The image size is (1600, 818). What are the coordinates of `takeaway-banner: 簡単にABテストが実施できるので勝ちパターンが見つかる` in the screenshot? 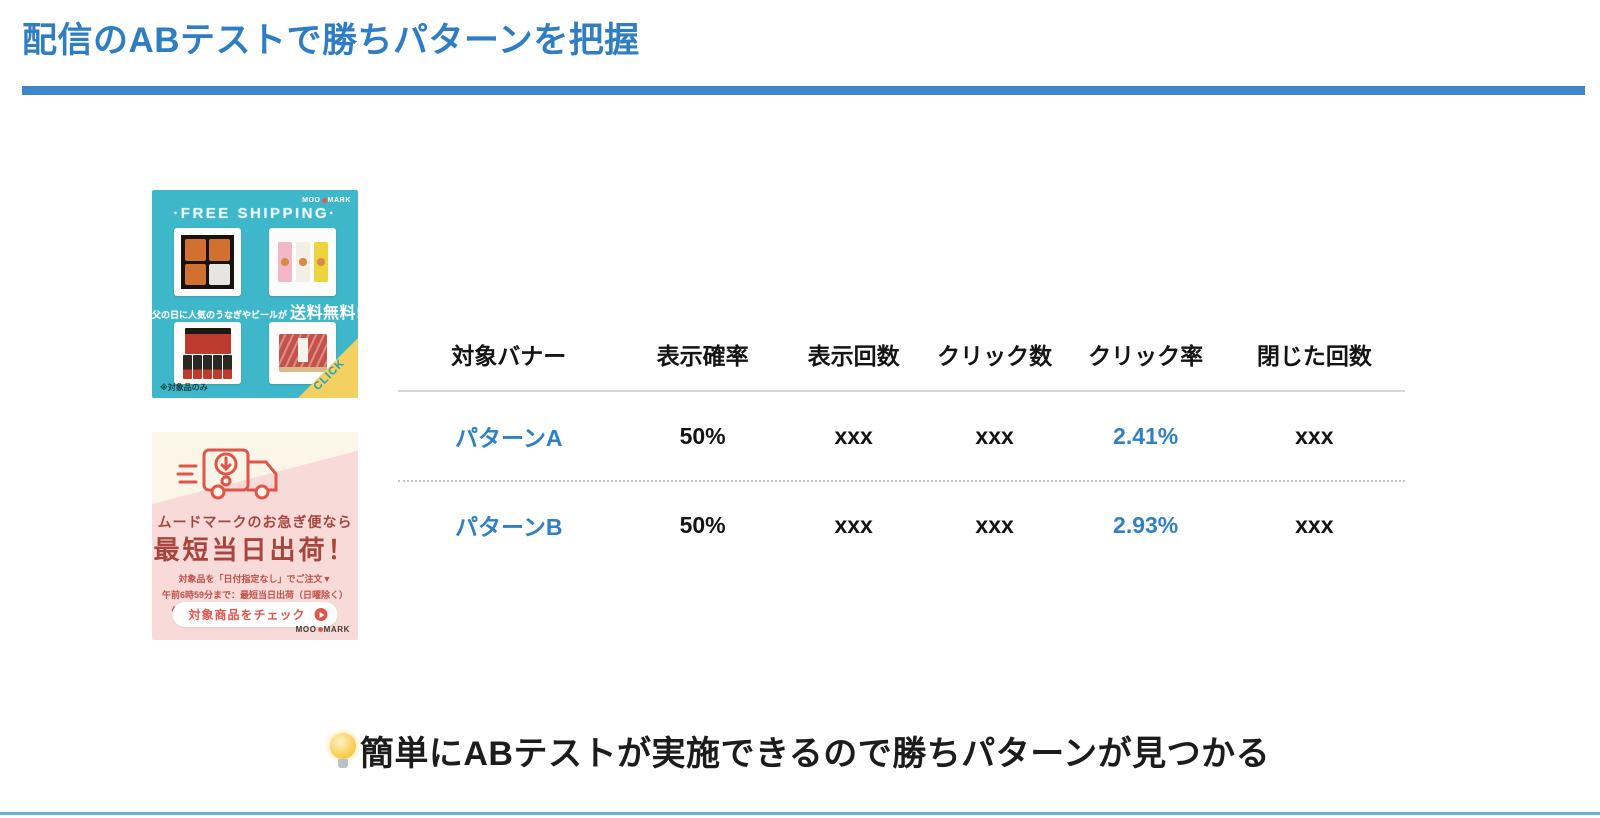 It's located at (800, 750).